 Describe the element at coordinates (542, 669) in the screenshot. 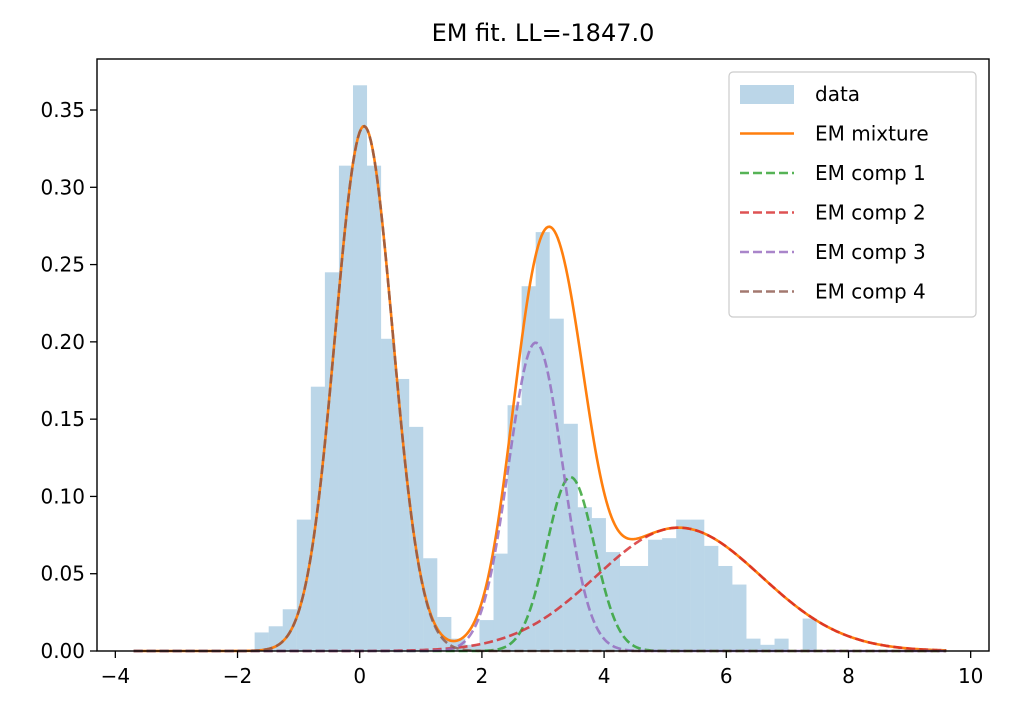

I see `x-axis: −4 −2 0 2 4 6 8 10` at that location.